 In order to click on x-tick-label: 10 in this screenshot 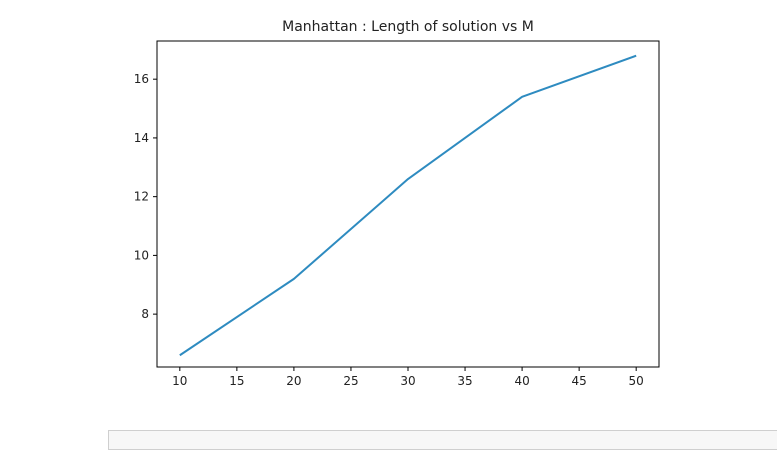, I will do `click(179, 381)`.